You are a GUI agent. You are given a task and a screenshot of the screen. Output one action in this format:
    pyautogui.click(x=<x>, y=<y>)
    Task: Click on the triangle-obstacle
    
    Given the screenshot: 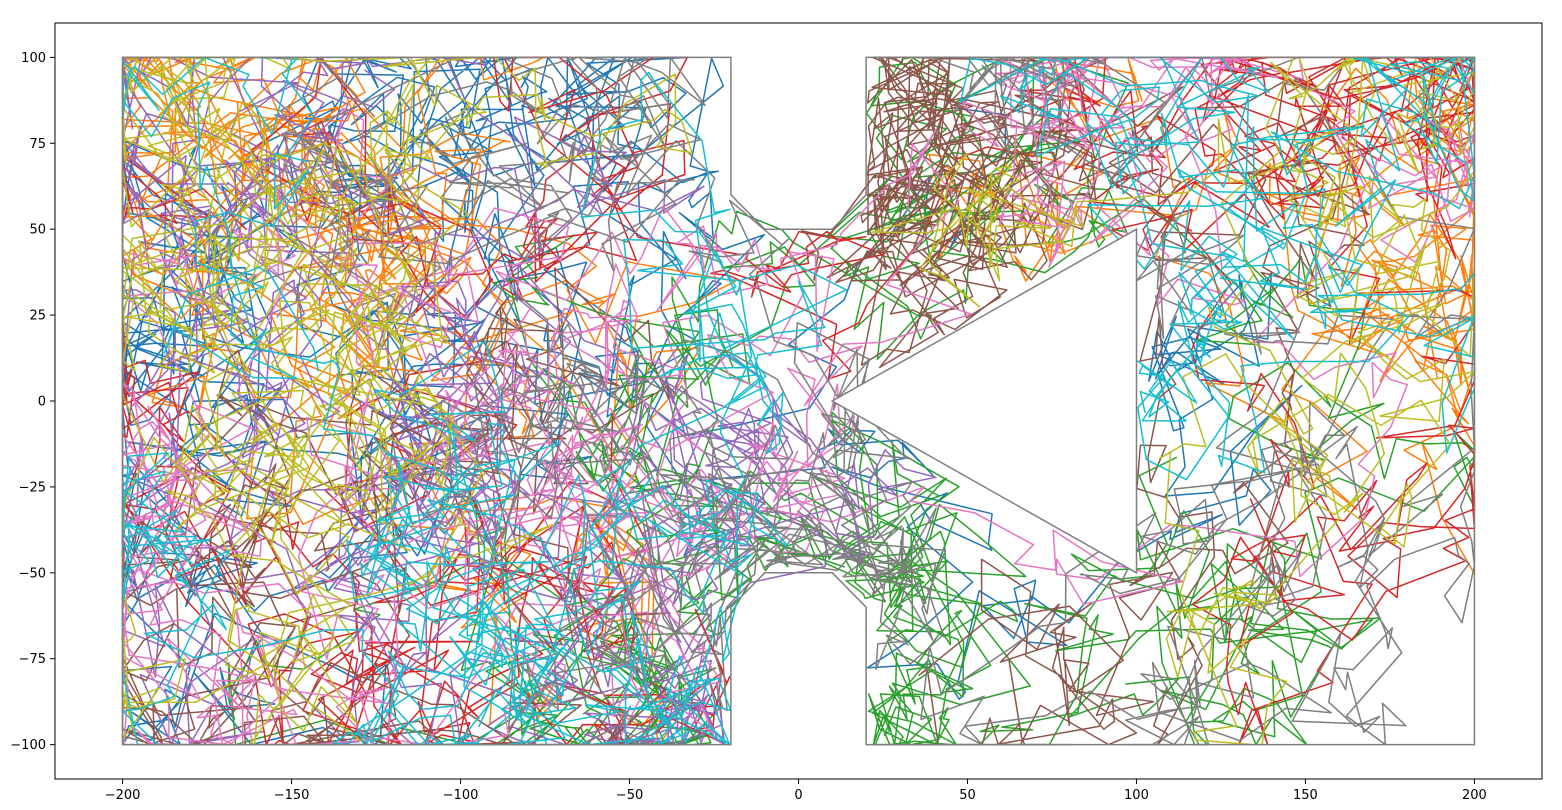 What is the action you would take?
    pyautogui.click(x=984, y=401)
    